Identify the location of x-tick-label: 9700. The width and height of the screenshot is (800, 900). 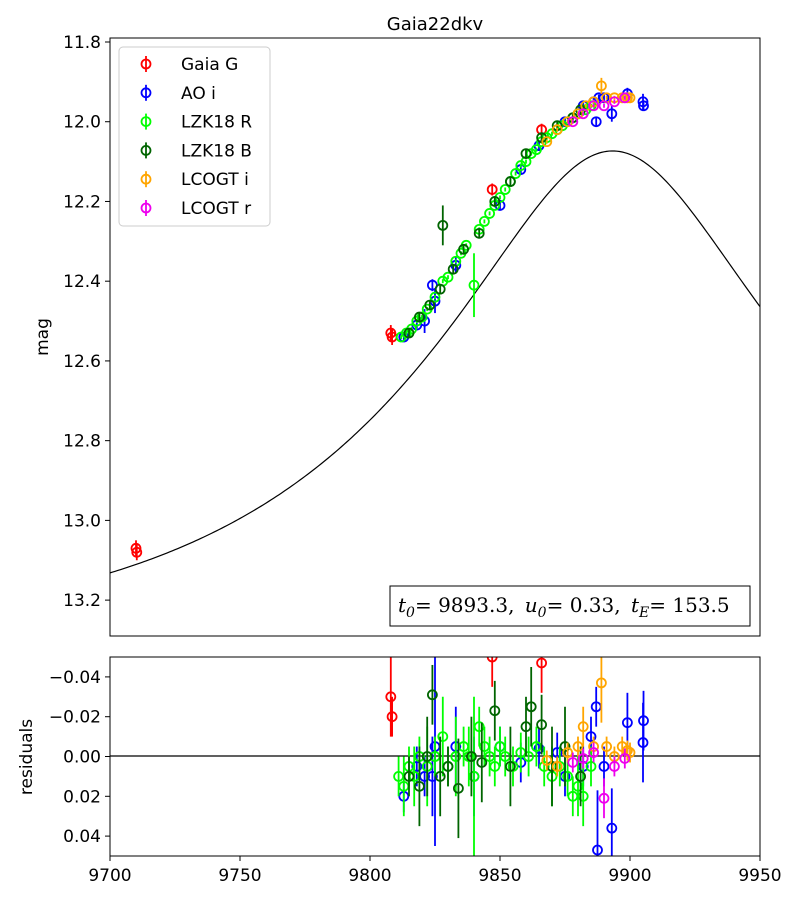
(109, 876).